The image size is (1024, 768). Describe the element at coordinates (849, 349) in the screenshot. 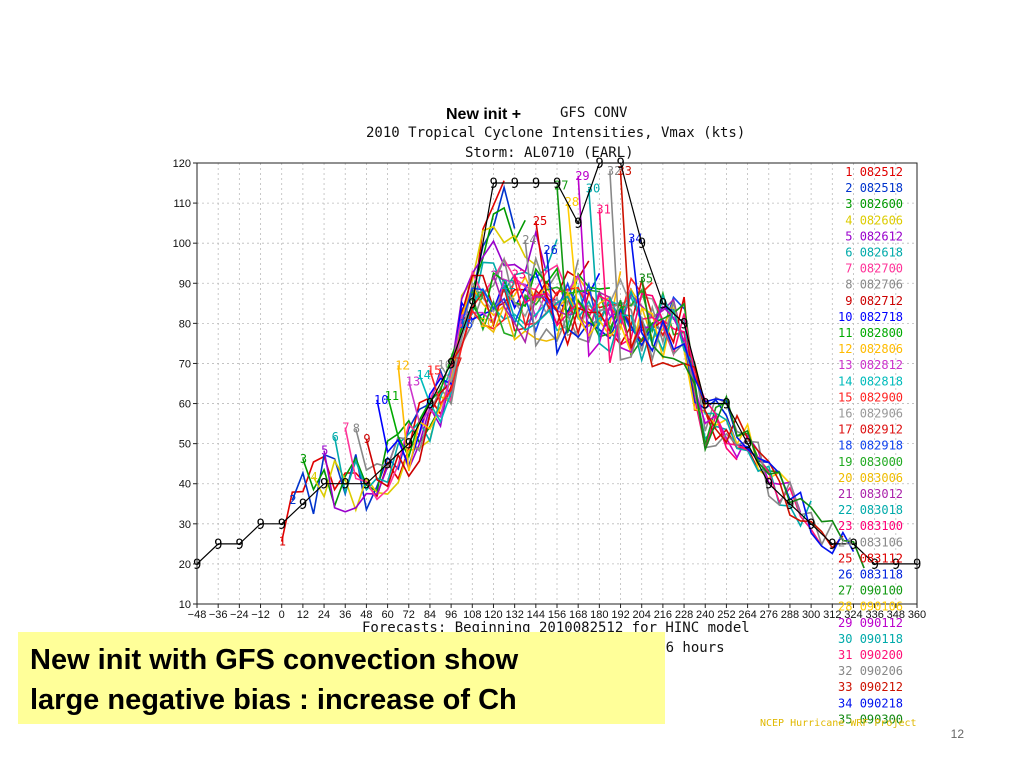

I see `legend-number: 12` at that location.